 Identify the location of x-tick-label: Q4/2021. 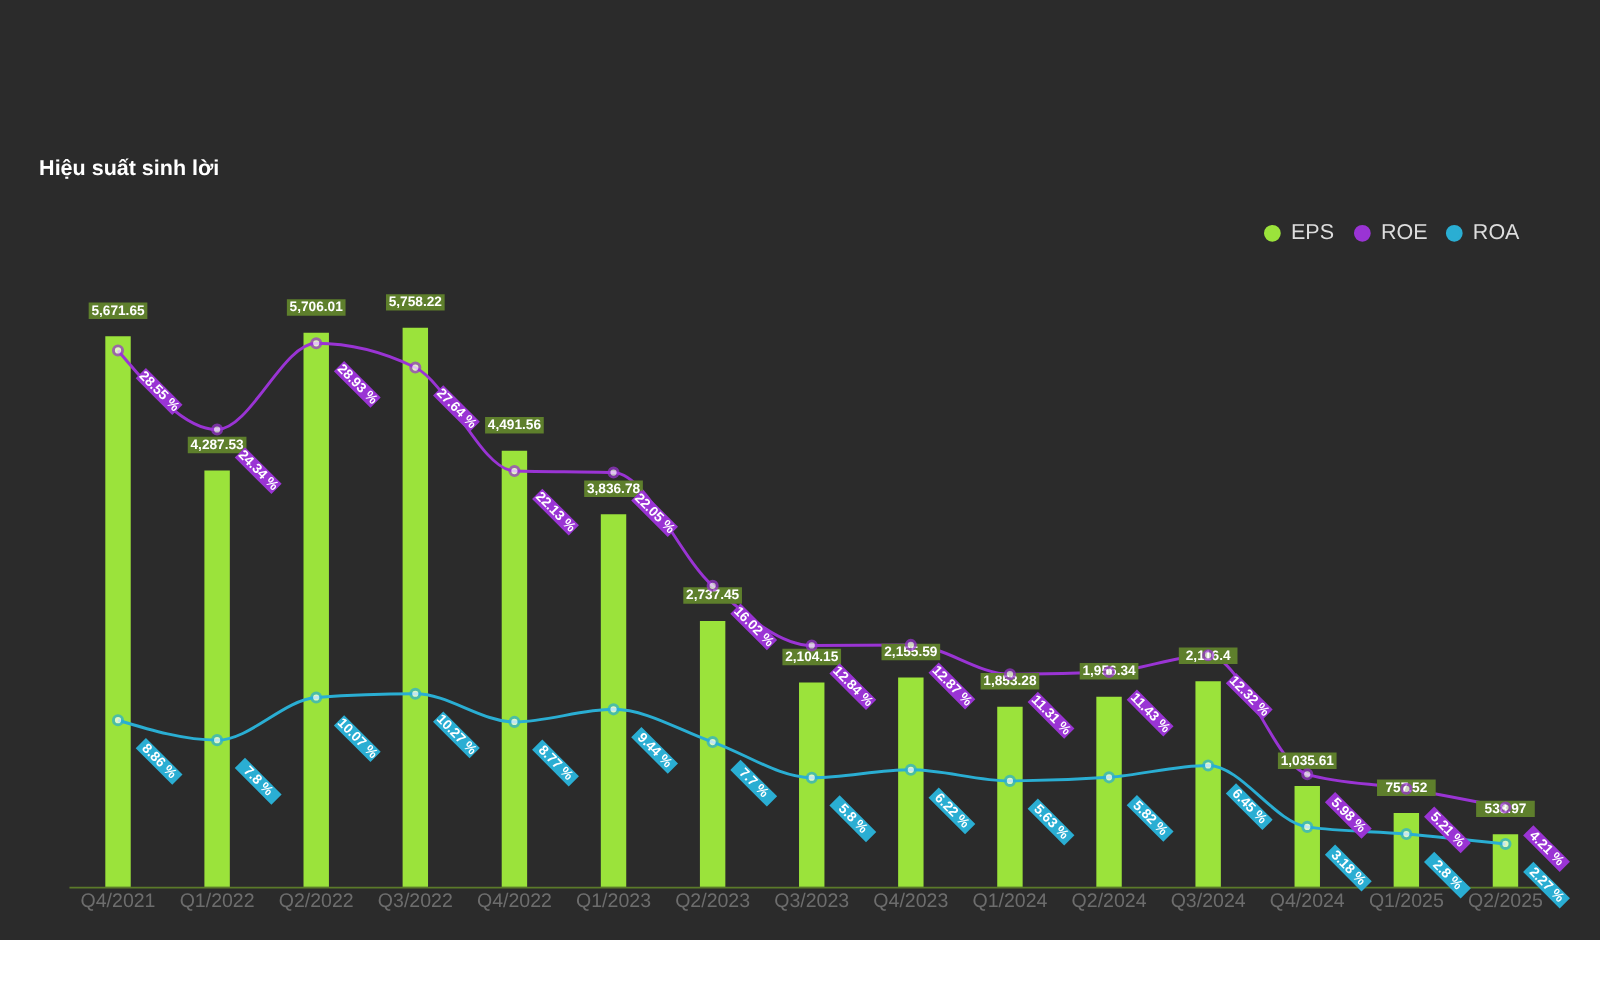
(118, 902).